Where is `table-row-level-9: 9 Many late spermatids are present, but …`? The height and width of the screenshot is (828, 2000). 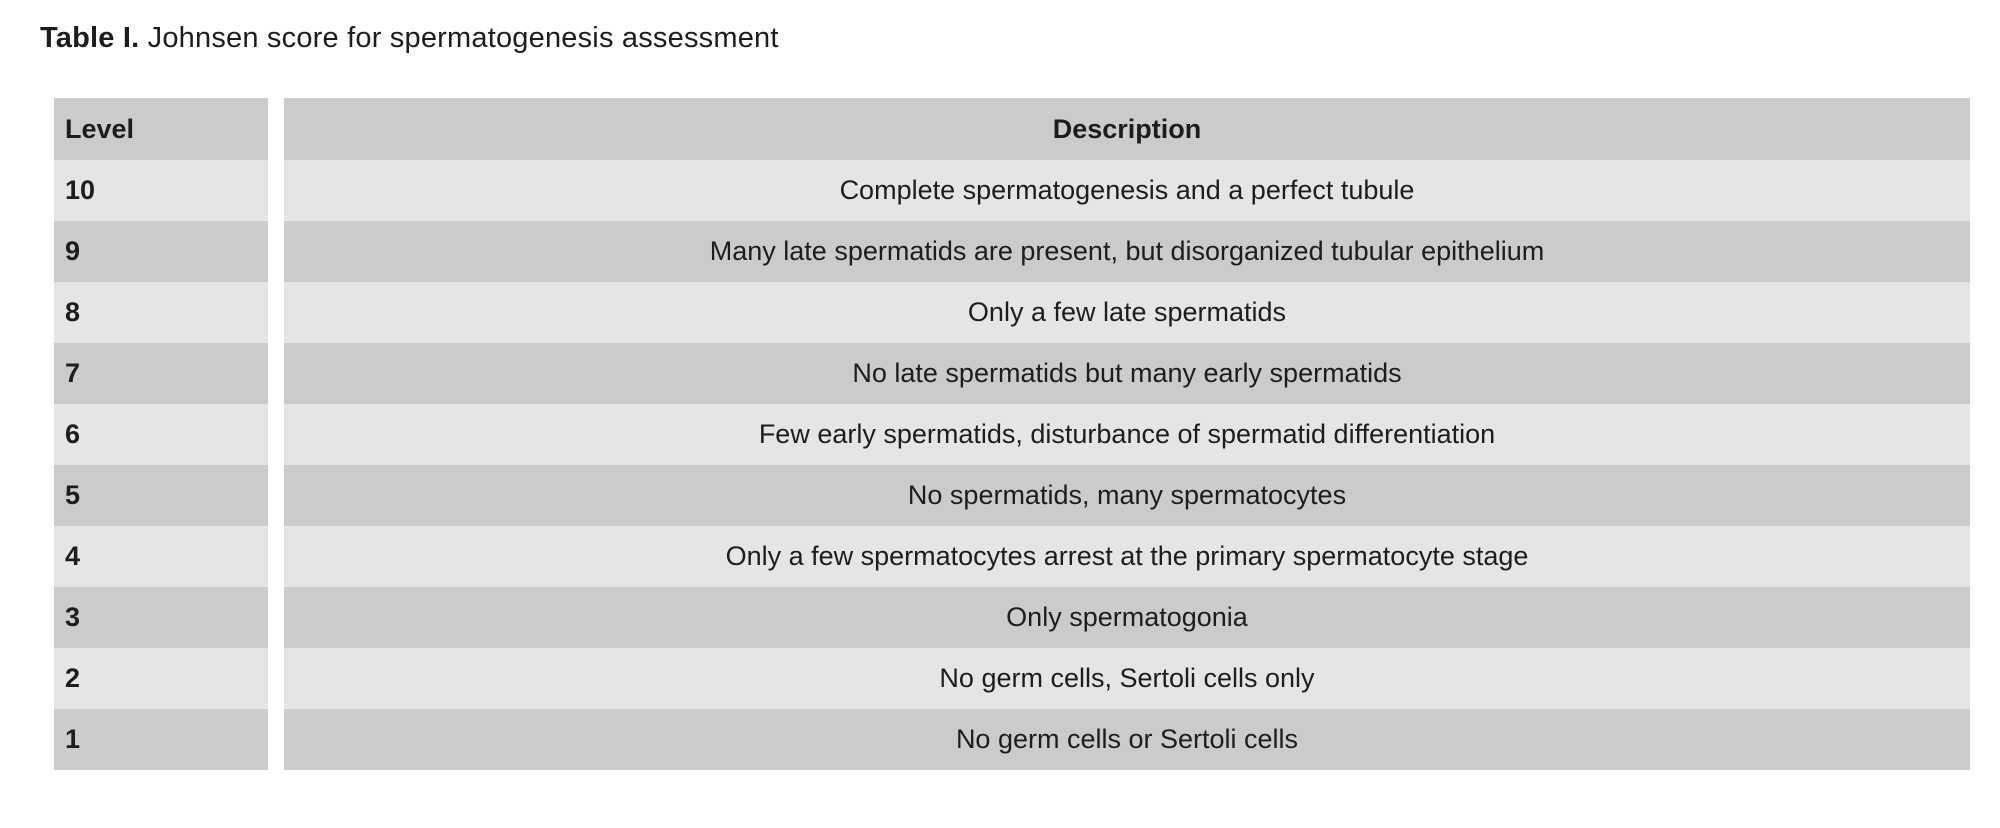
table-row-level-9: 9 Many late spermatids are present, but … is located at coordinates (1012, 251).